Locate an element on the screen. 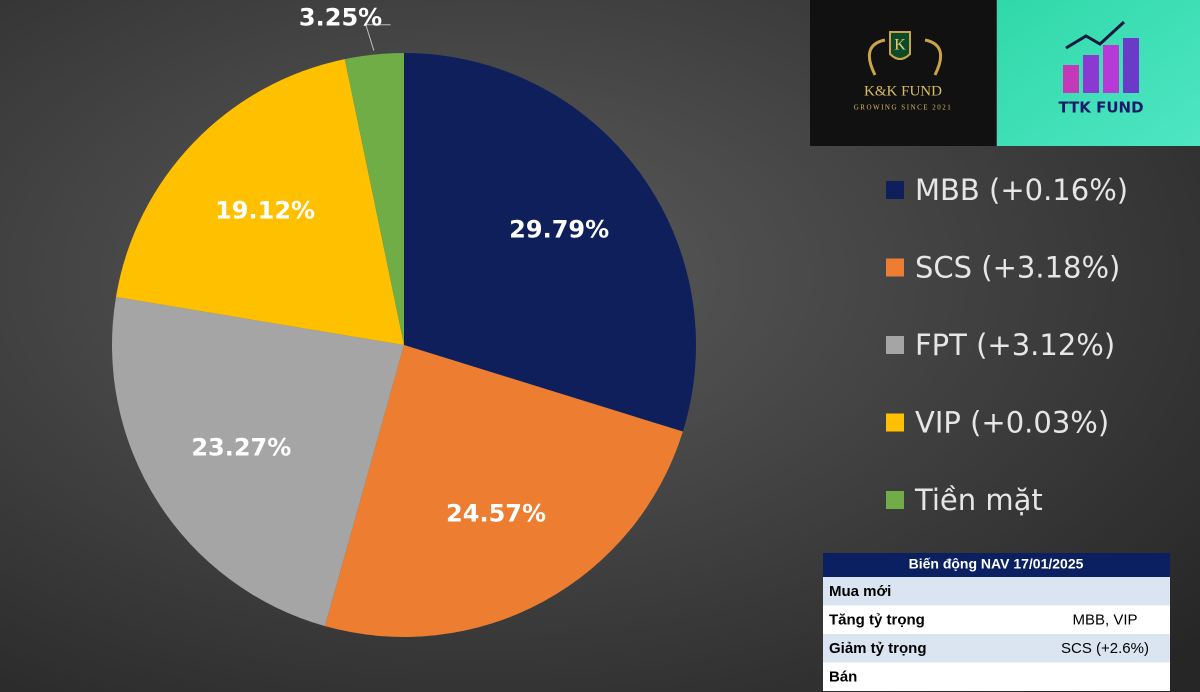  table-title: Biến động NAV 17/01/2025 is located at coordinates (996, 564).